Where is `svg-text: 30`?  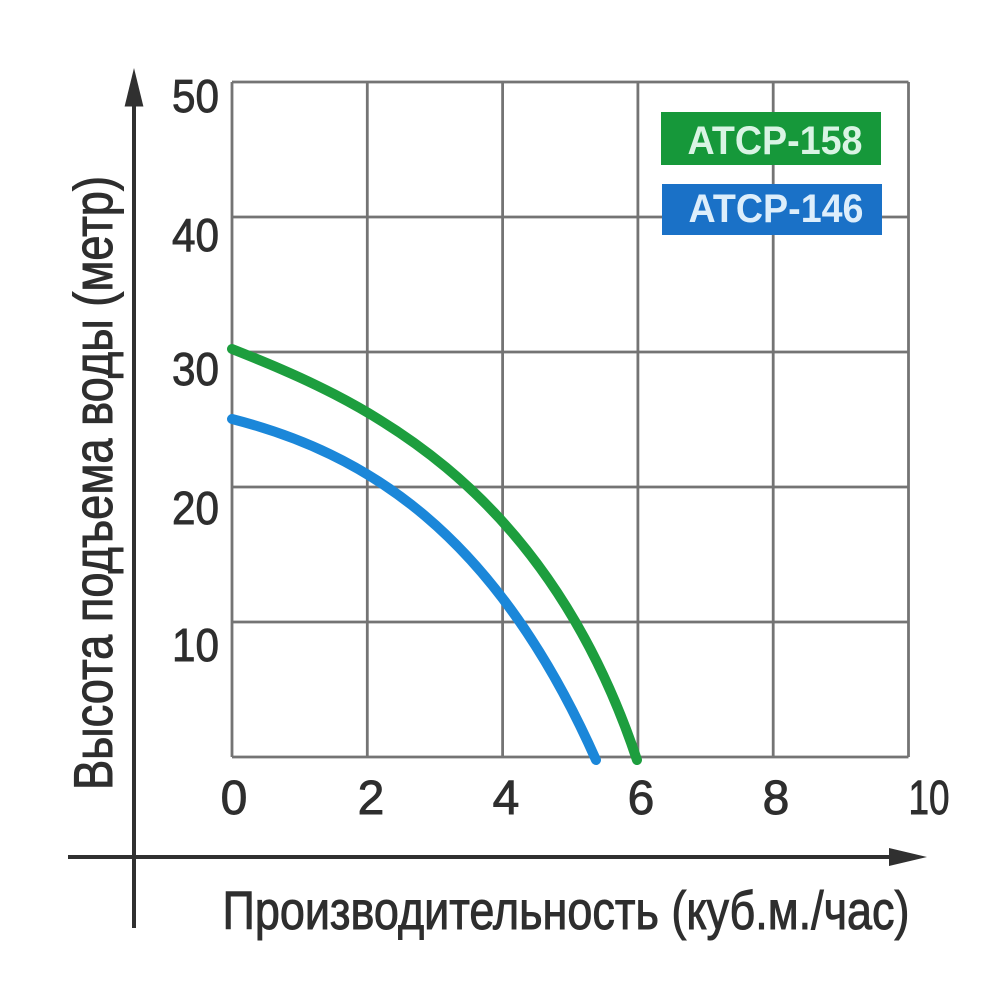
svg-text: 30 is located at coordinates (195, 369).